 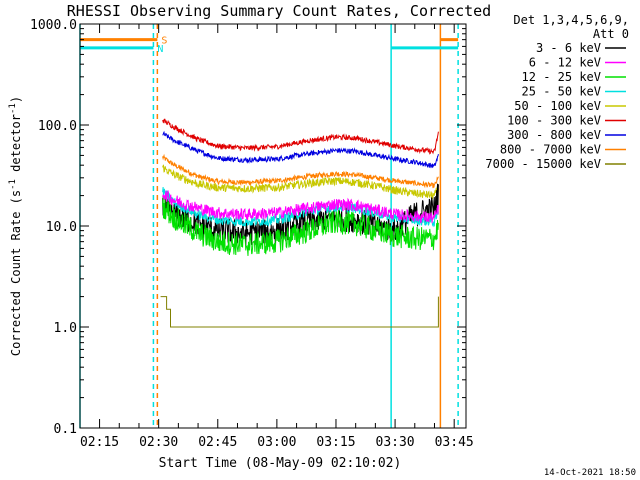 I want to click on series-line-300-800-kev, so click(x=300, y=149).